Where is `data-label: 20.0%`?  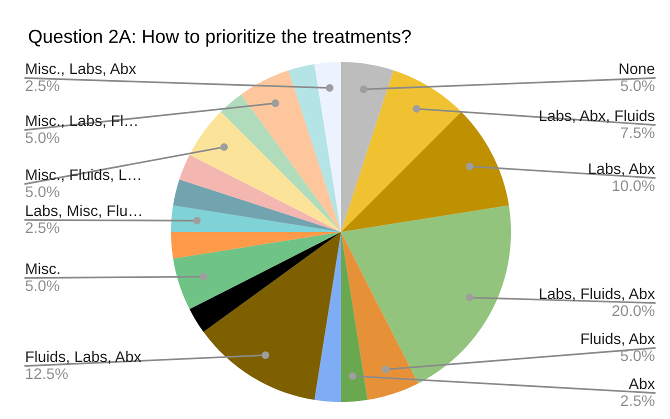
data-label: 20.0% is located at coordinates (633, 310).